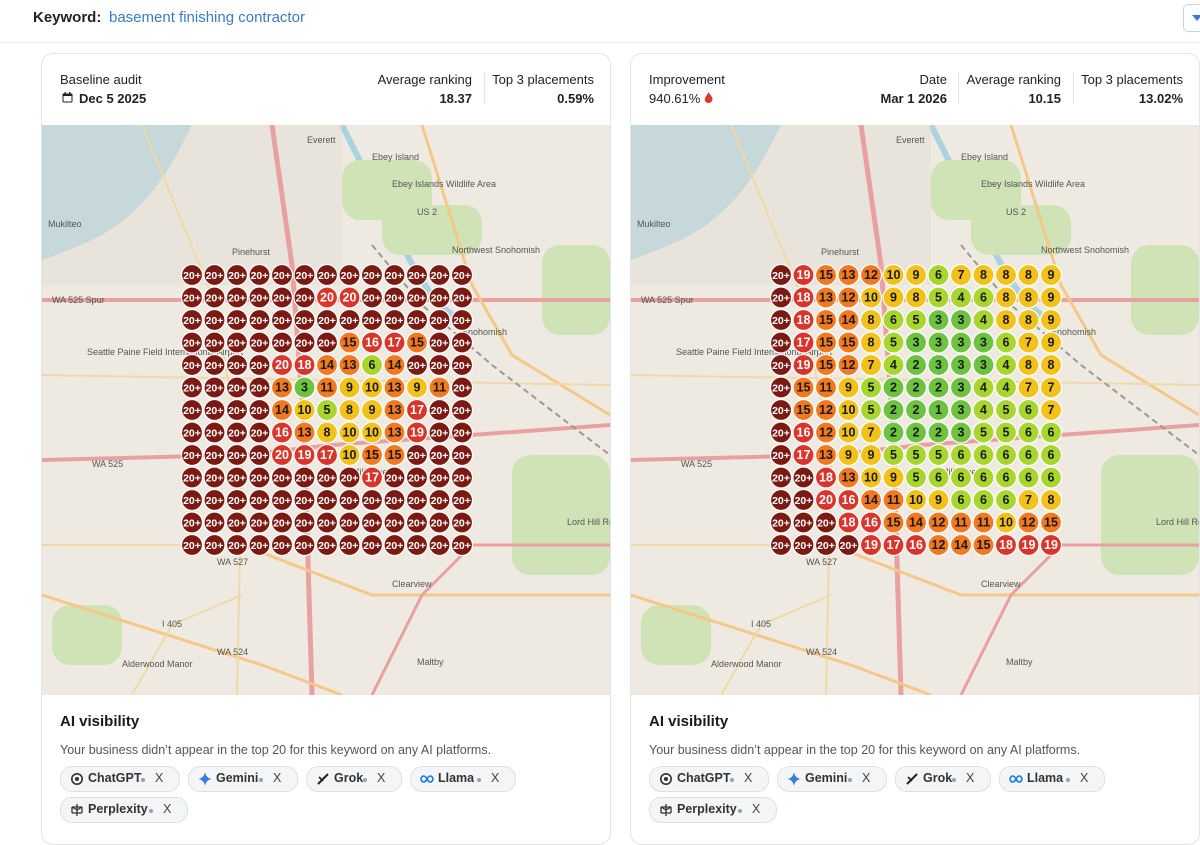 This screenshot has height=845, width=1200. I want to click on platform-chip-gemini: Gemini X, so click(832, 779).